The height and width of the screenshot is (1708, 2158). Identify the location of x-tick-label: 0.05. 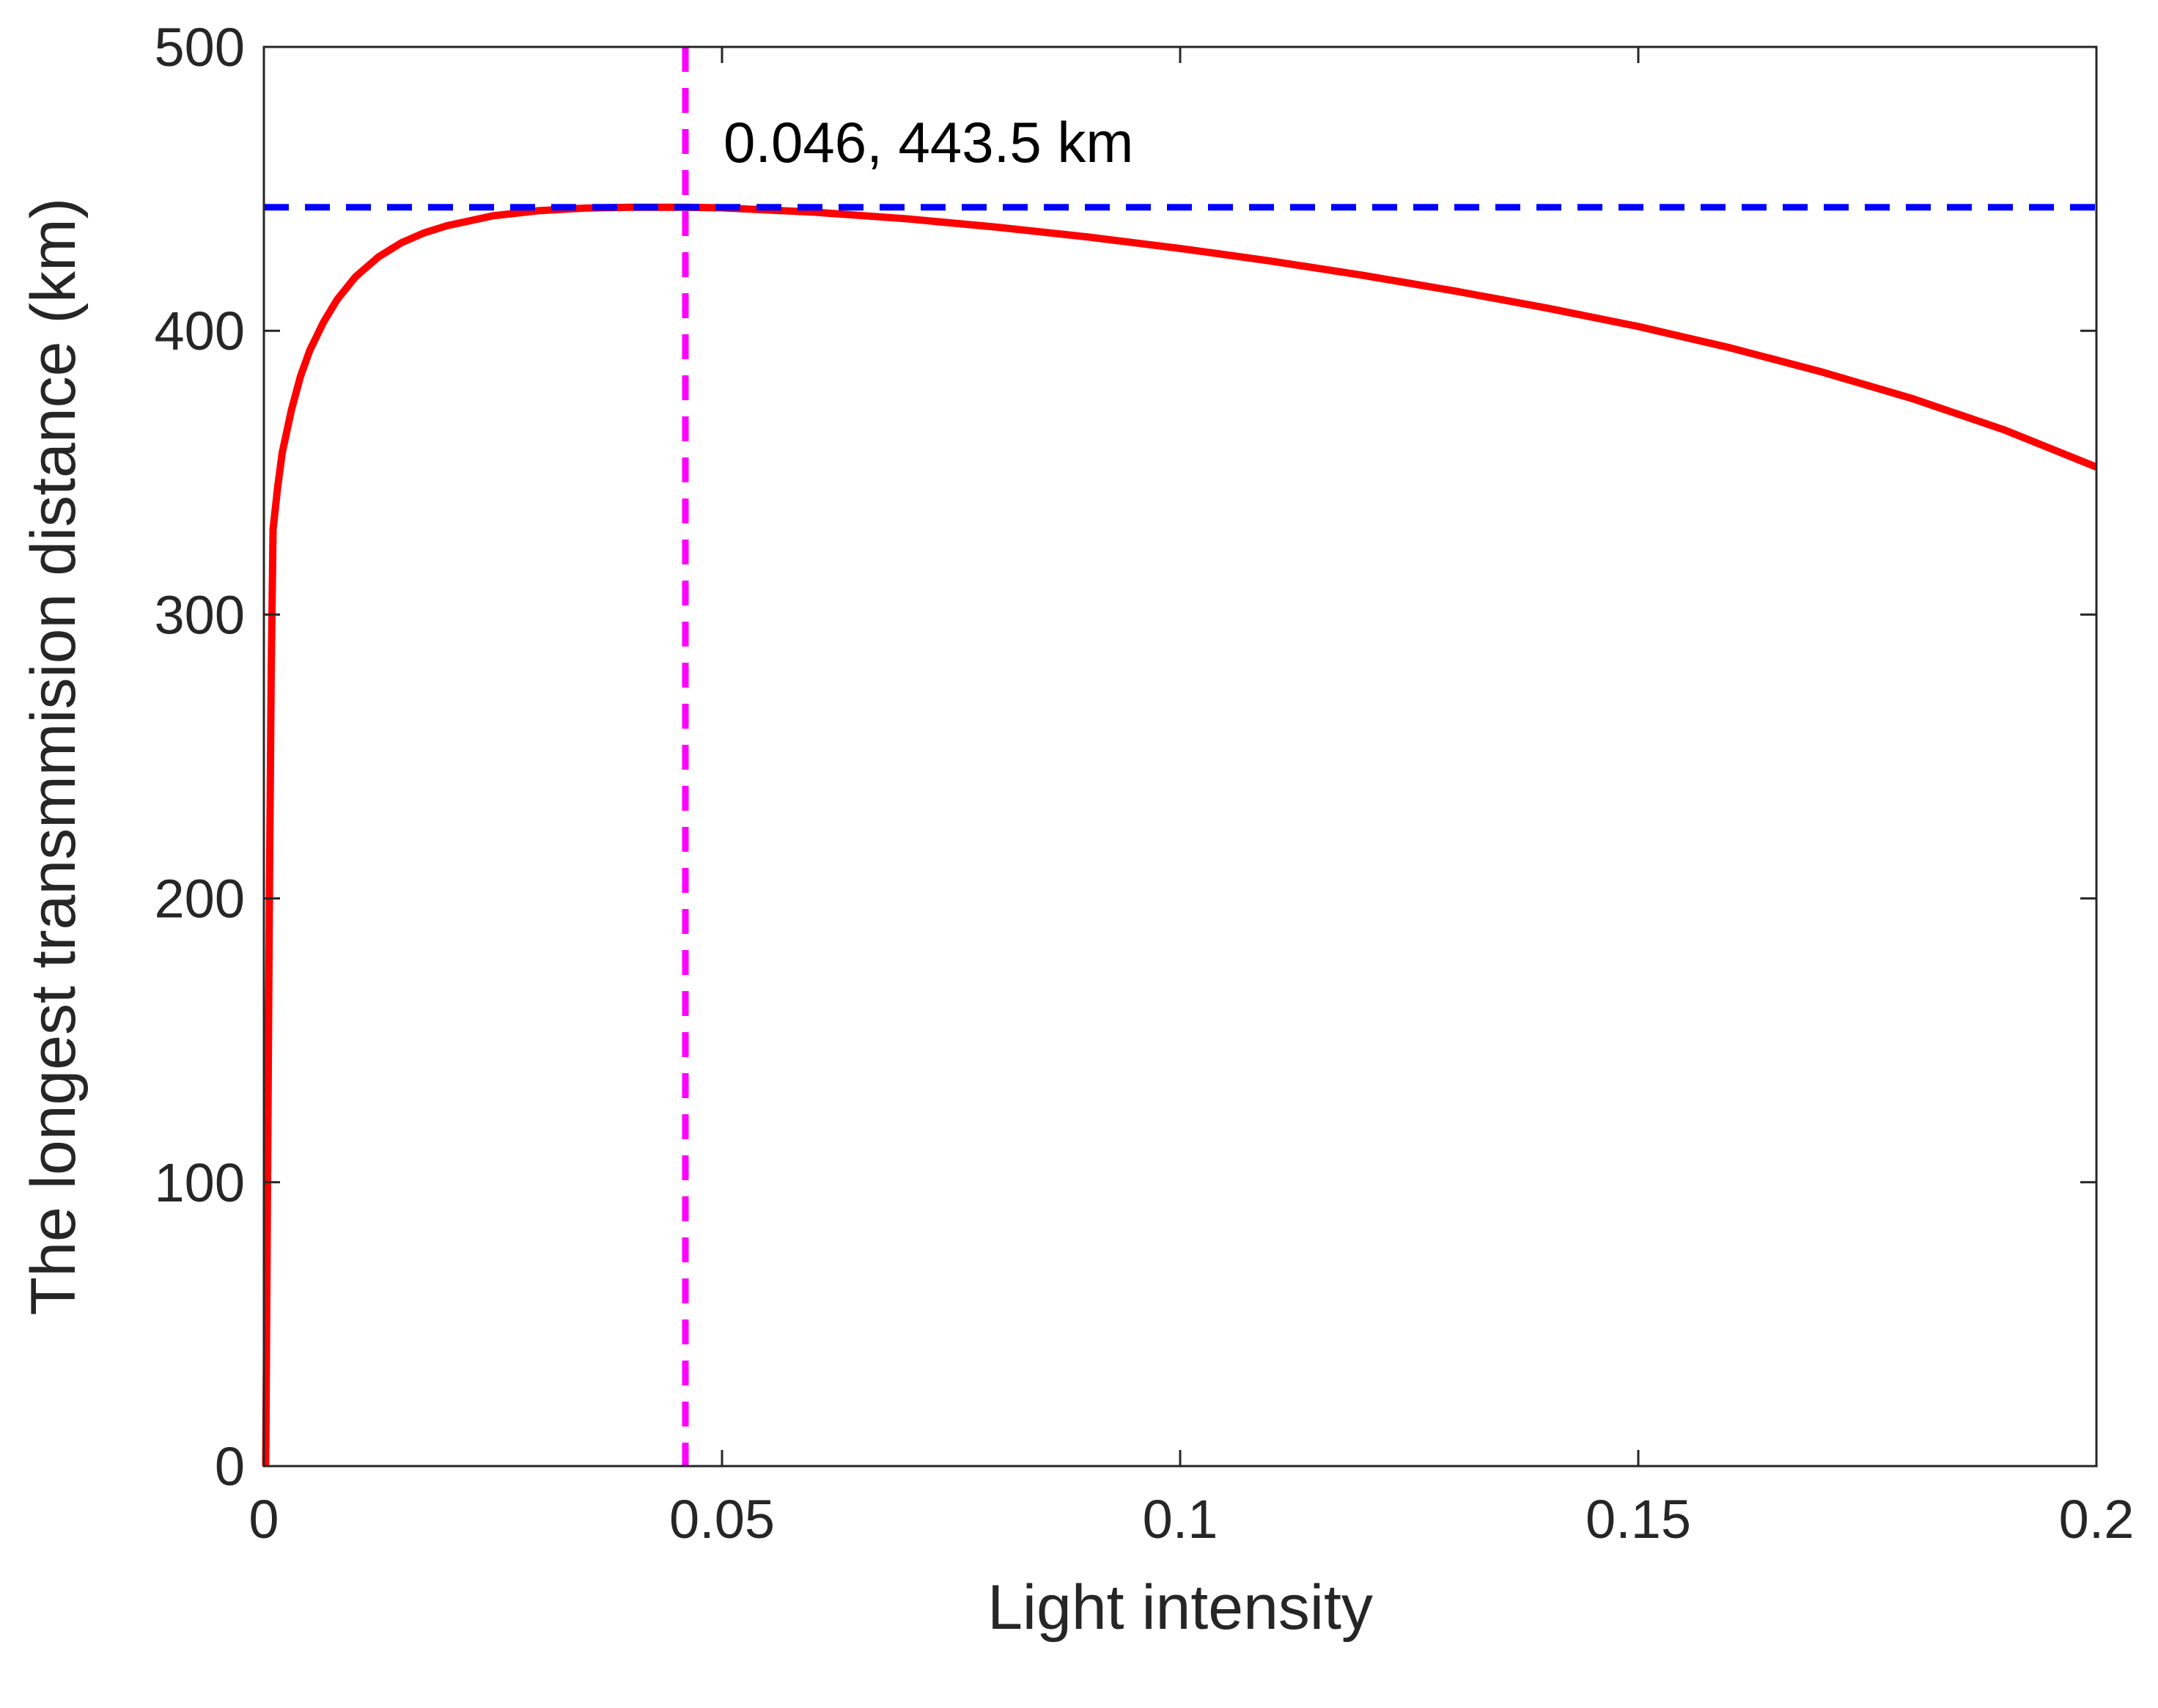
(722, 1519).